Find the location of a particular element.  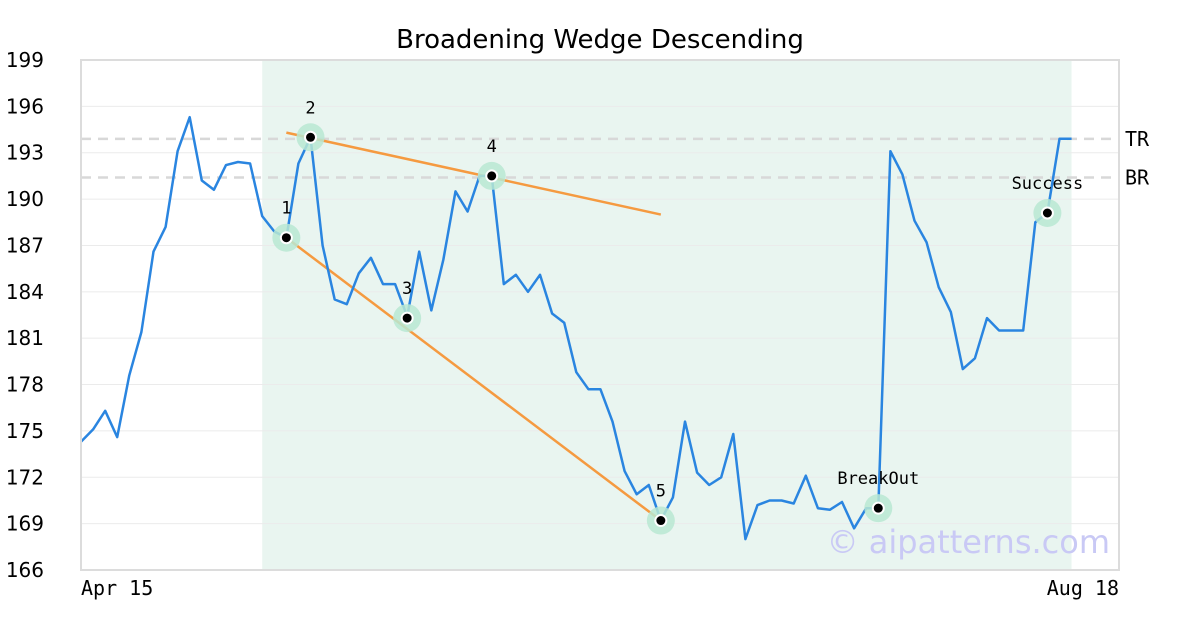

chart-title: Broadening Wedge Descending is located at coordinates (600, 40).